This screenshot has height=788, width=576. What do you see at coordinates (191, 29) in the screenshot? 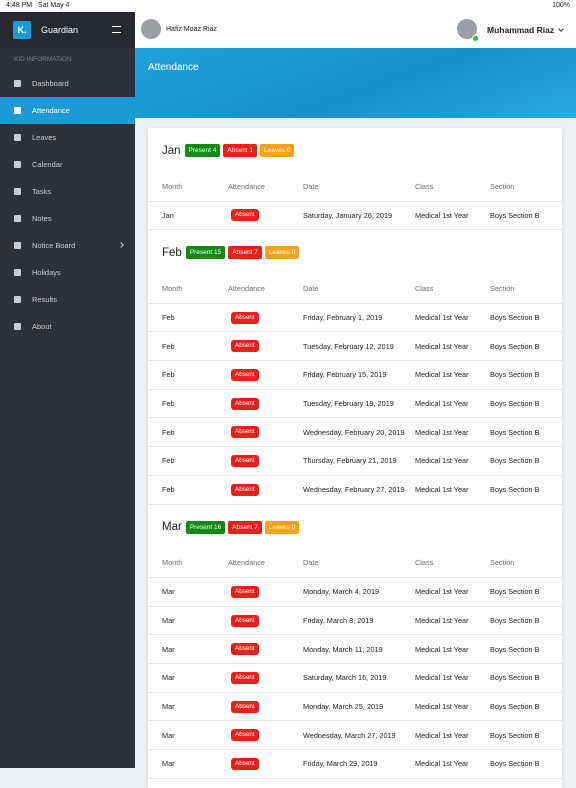
I see `child-name: Hafiz Moaz Riaz` at bounding box center [191, 29].